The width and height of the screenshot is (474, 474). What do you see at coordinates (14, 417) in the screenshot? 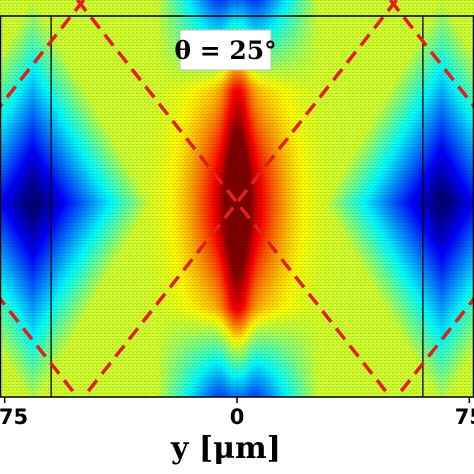
I see `x-tick-label-2: −75` at bounding box center [14, 417].